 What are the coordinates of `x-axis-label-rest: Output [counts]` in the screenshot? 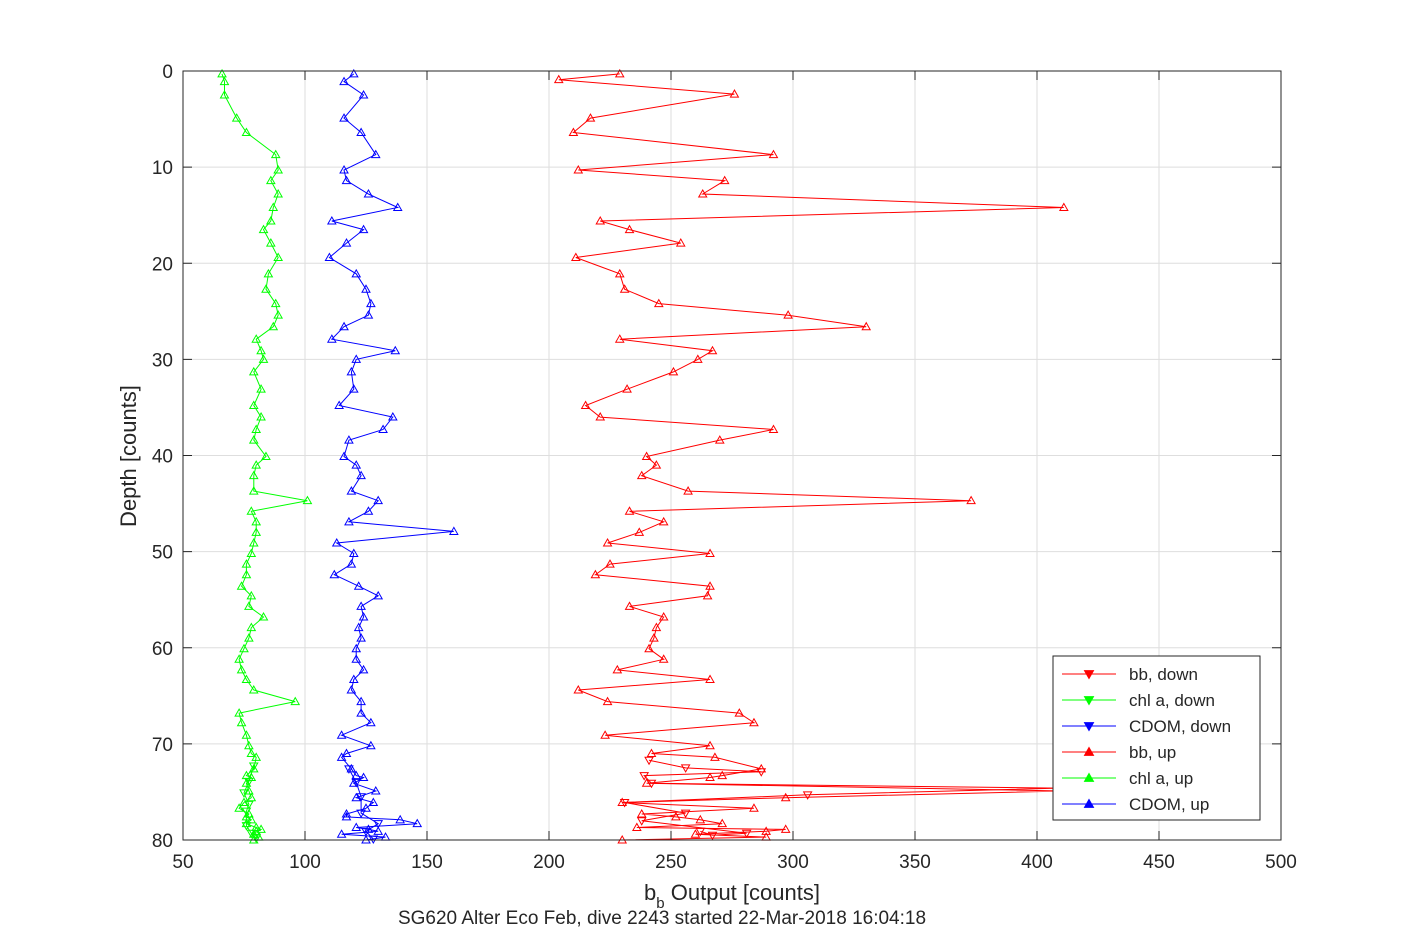 It's located at (742, 892).